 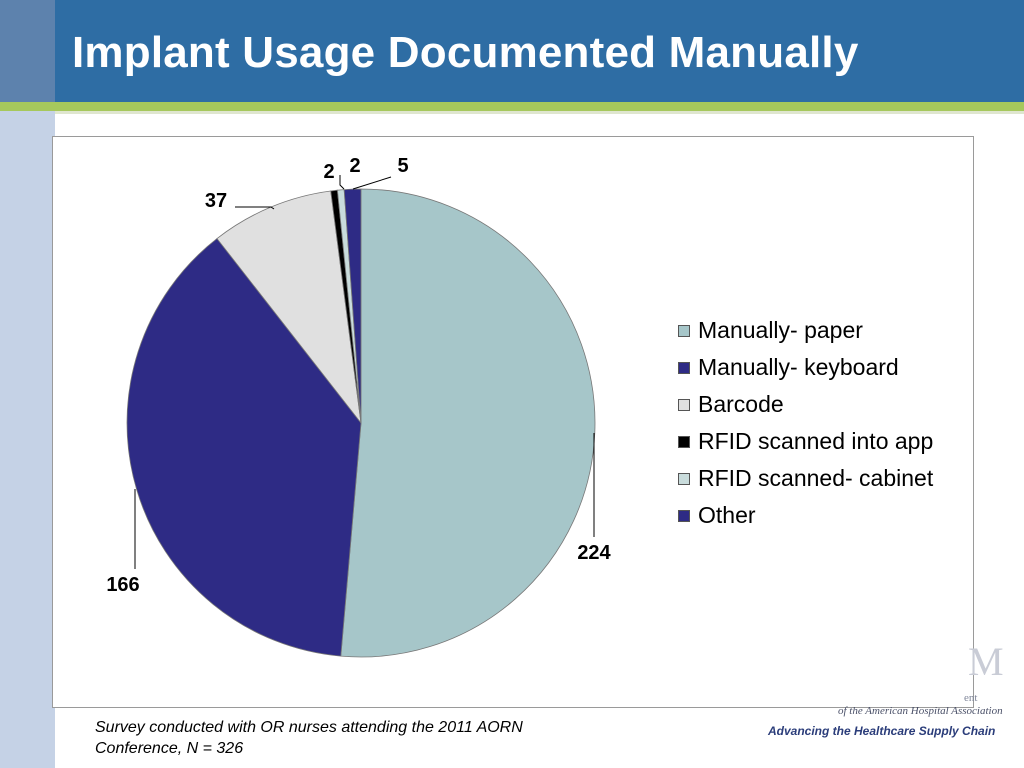 What do you see at coordinates (684, 368) in the screenshot?
I see `legend-swatch-manually-keyboard` at bounding box center [684, 368].